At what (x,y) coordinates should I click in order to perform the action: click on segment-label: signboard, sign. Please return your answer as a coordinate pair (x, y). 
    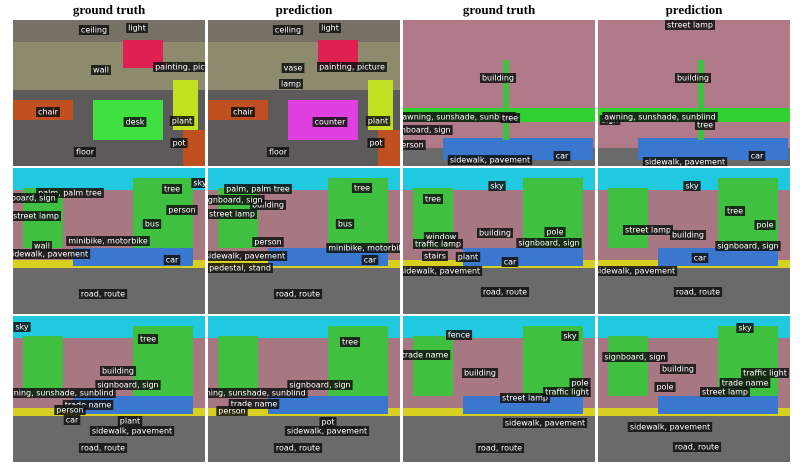
    Looking at the image, I should click on (127, 385).